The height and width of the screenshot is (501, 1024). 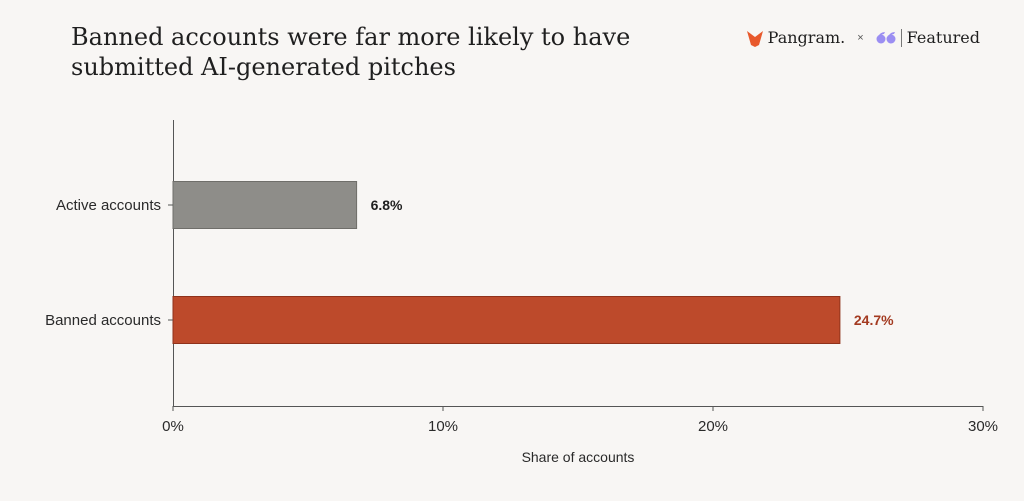 I want to click on featured-wordmark: Featured, so click(x=943, y=37).